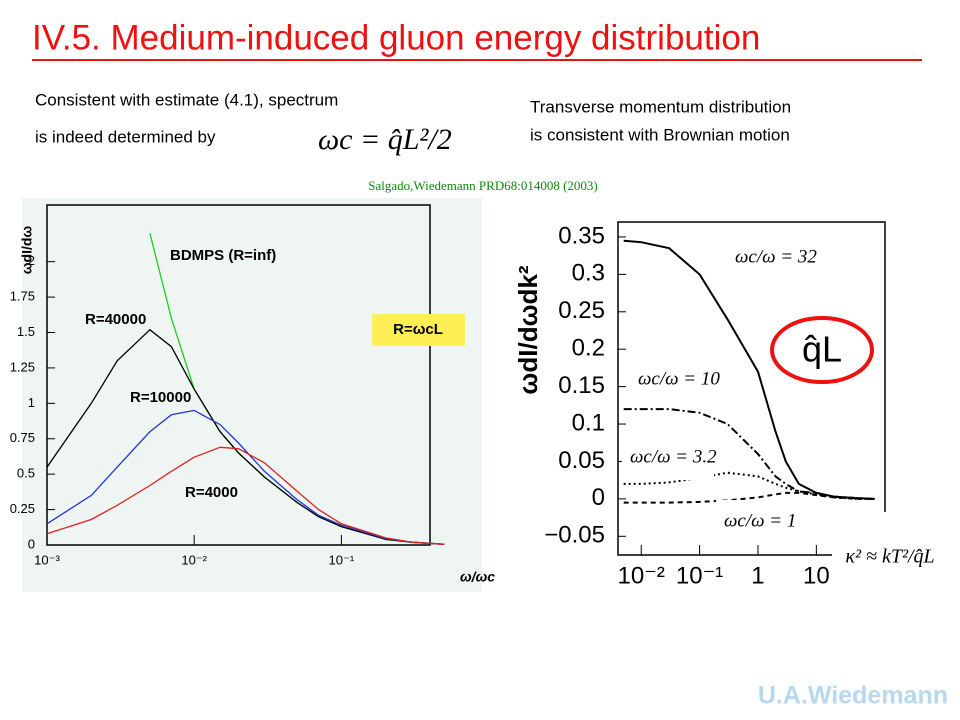 The height and width of the screenshot is (720, 960). Describe the element at coordinates (660, 106) in the screenshot. I see `right-text: Transverse momentum distribution` at that location.